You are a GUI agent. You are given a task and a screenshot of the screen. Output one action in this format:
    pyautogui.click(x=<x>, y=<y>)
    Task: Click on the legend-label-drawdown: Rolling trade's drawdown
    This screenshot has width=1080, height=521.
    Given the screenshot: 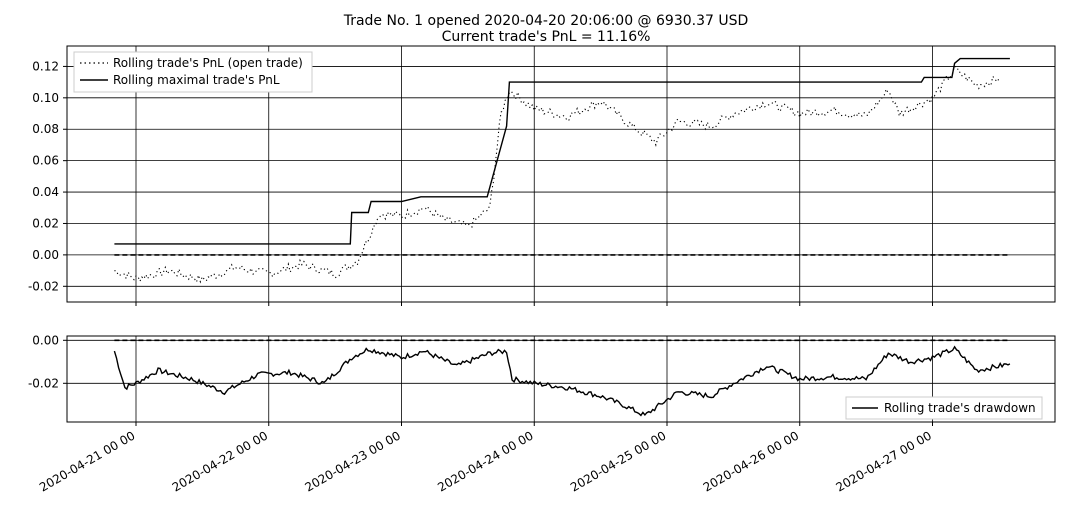 What is the action you would take?
    pyautogui.click(x=960, y=408)
    